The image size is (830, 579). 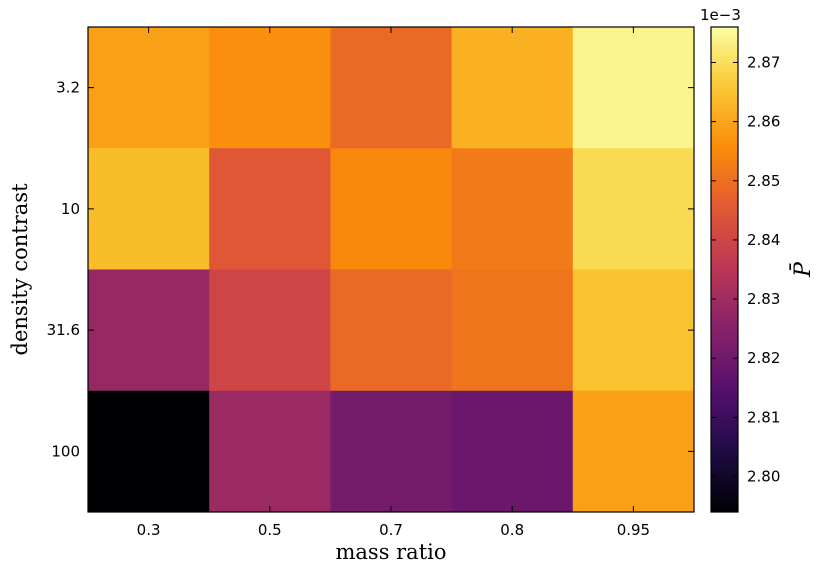 I want to click on colorbar-offset-text: 1e−3, so click(x=720, y=15).